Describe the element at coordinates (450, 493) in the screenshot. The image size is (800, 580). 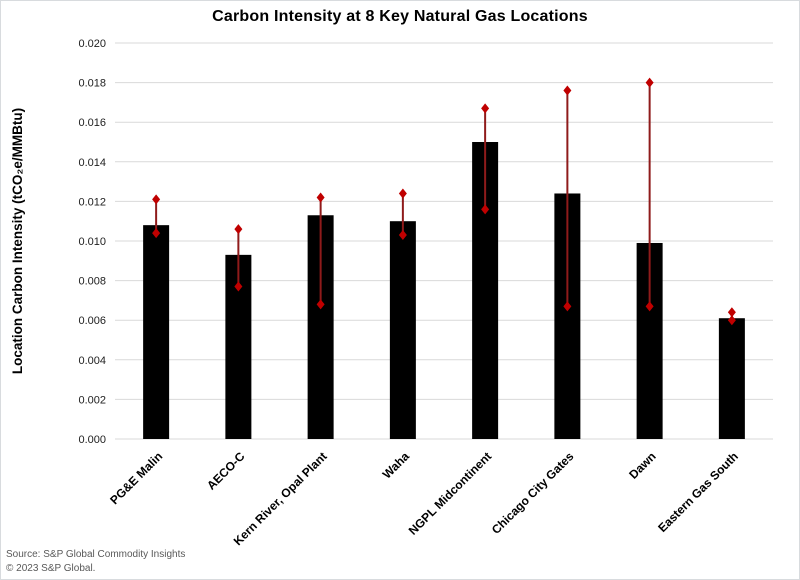
I see `x-category-label: NGPL Midcontinent` at that location.